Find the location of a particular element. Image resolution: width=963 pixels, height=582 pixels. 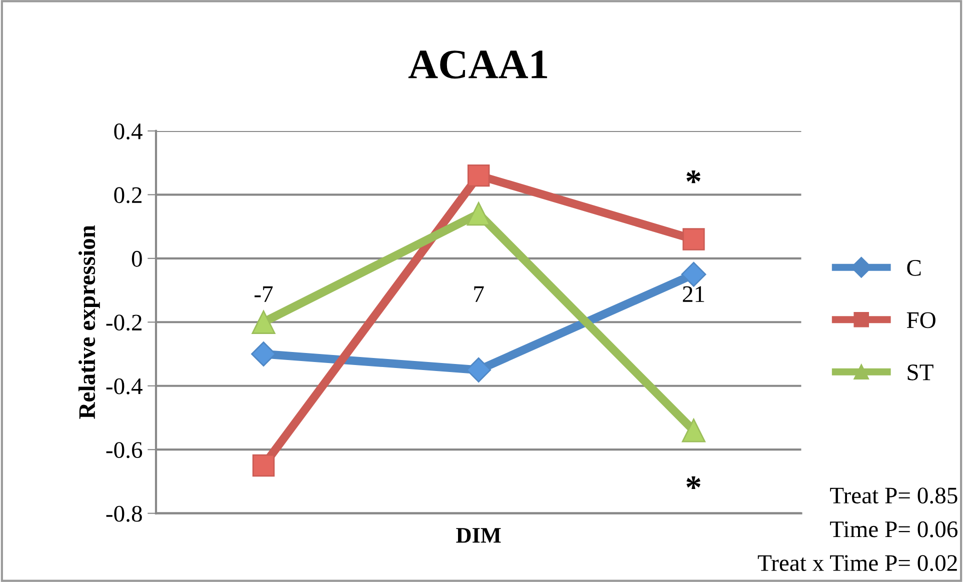

text: Time P= 0.06 is located at coordinates (894, 529).